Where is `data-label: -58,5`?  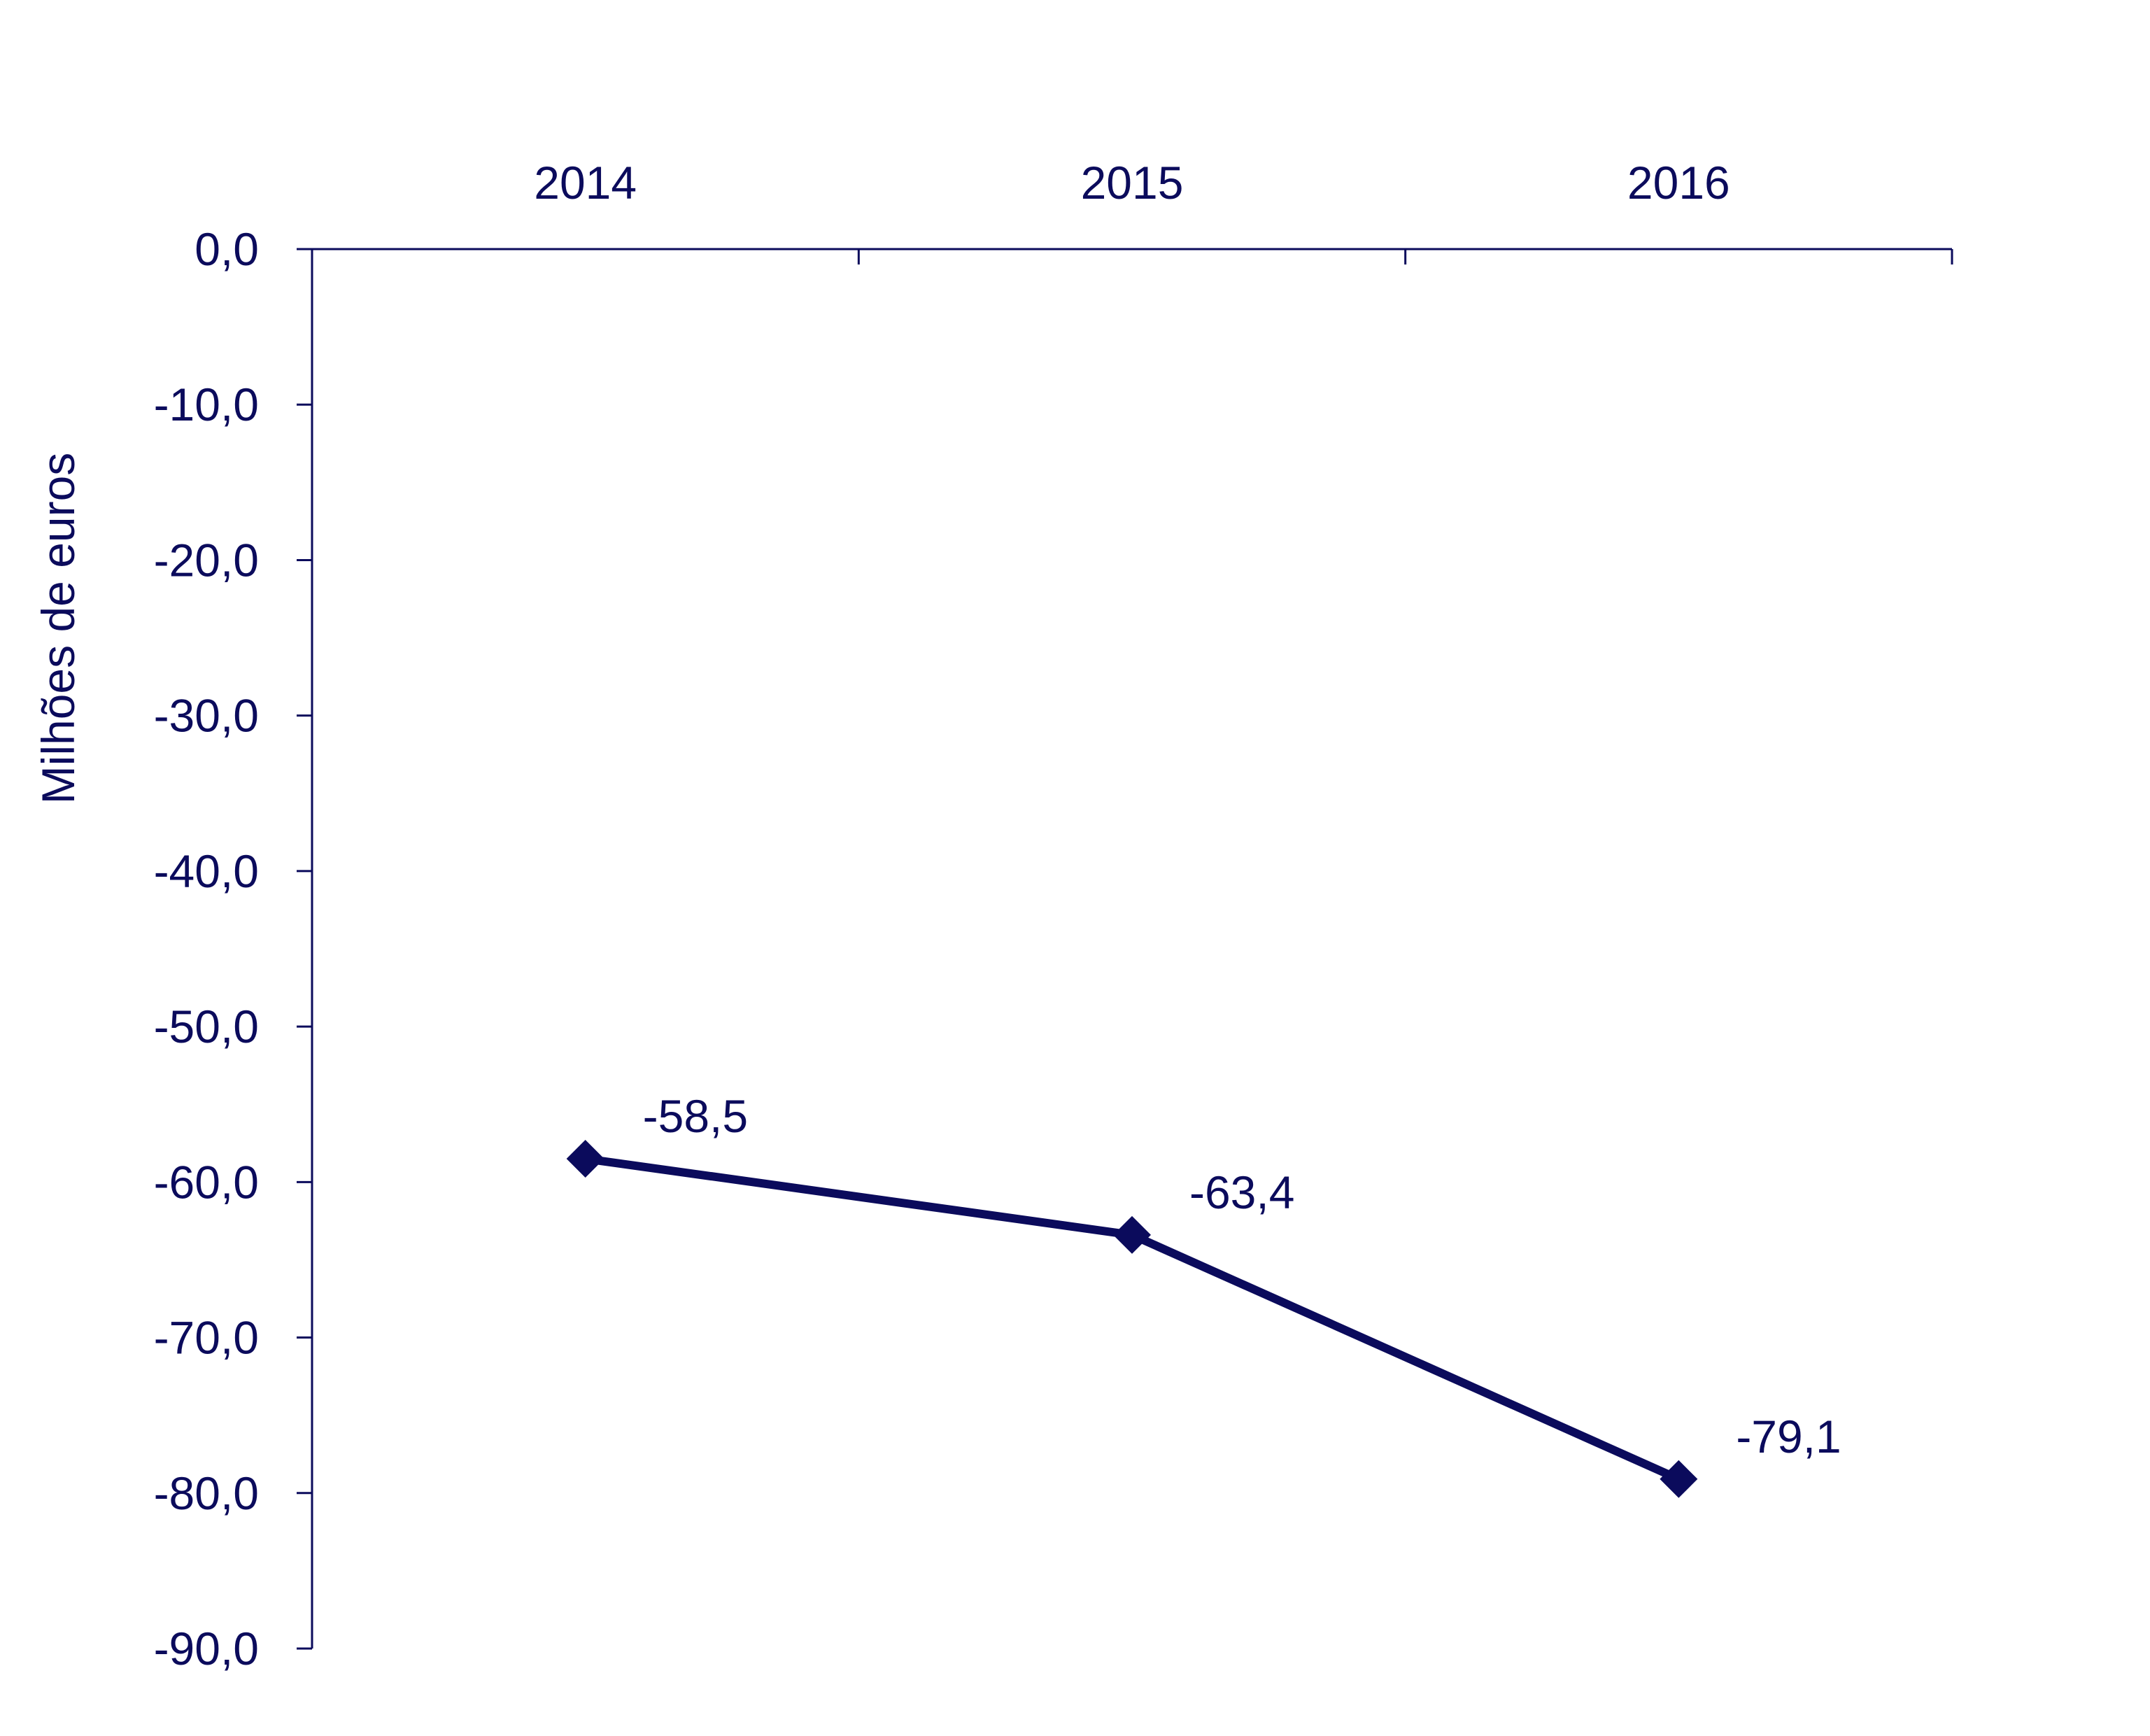 data-label: -58,5 is located at coordinates (695, 1116).